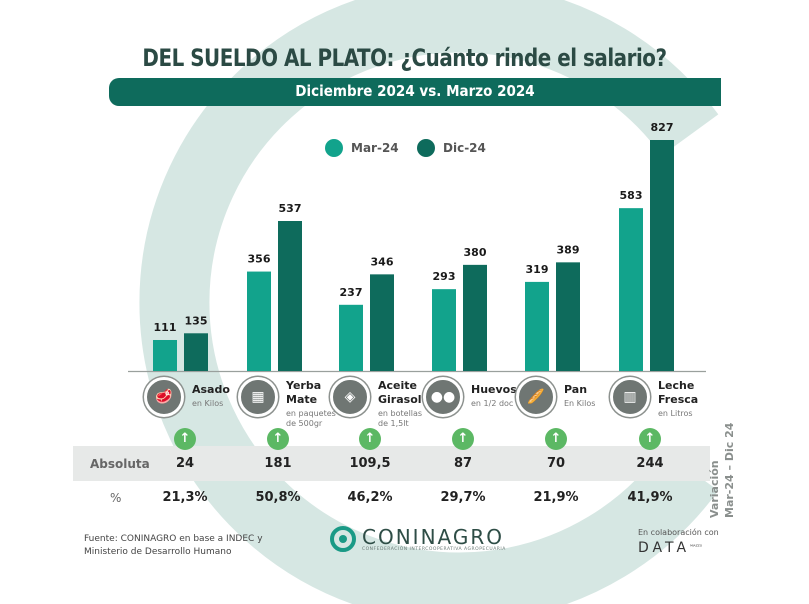 The width and height of the screenshot is (809, 604). What do you see at coordinates (382, 261) in the screenshot?
I see `data-label-dic-24-2: 346` at bounding box center [382, 261].